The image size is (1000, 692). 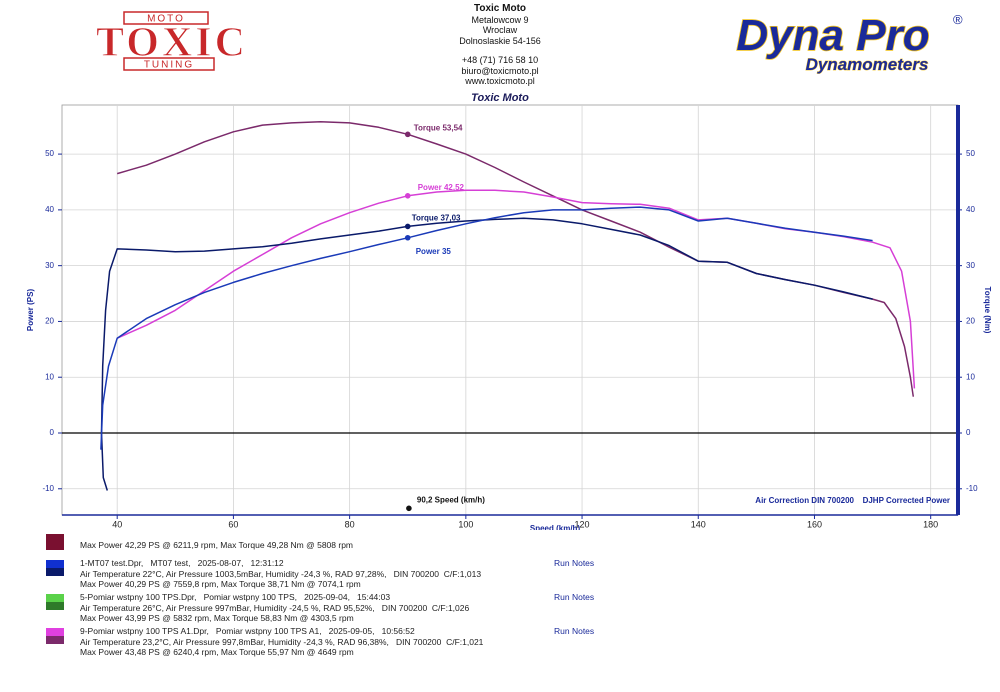 I want to click on logo-bottom: TUNING, so click(x=169, y=65).